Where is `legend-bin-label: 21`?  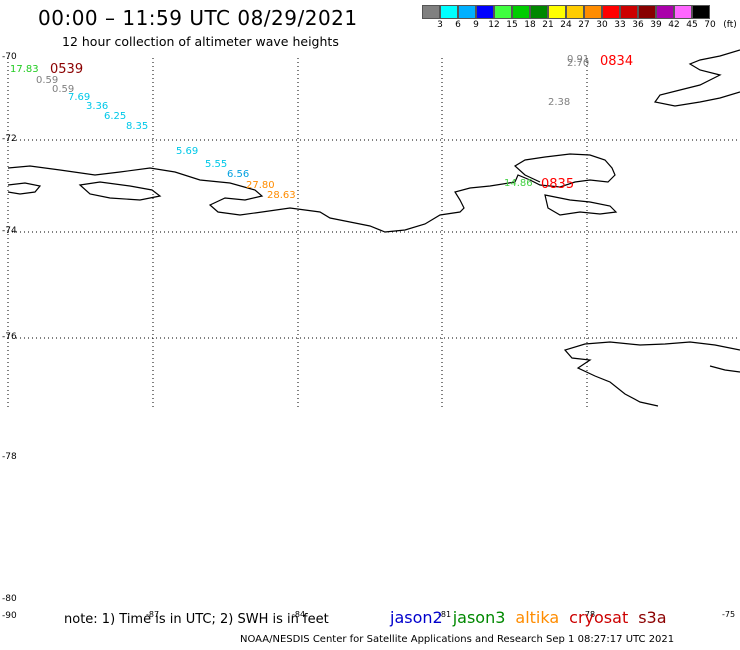 legend-bin-label: 21 is located at coordinates (548, 25).